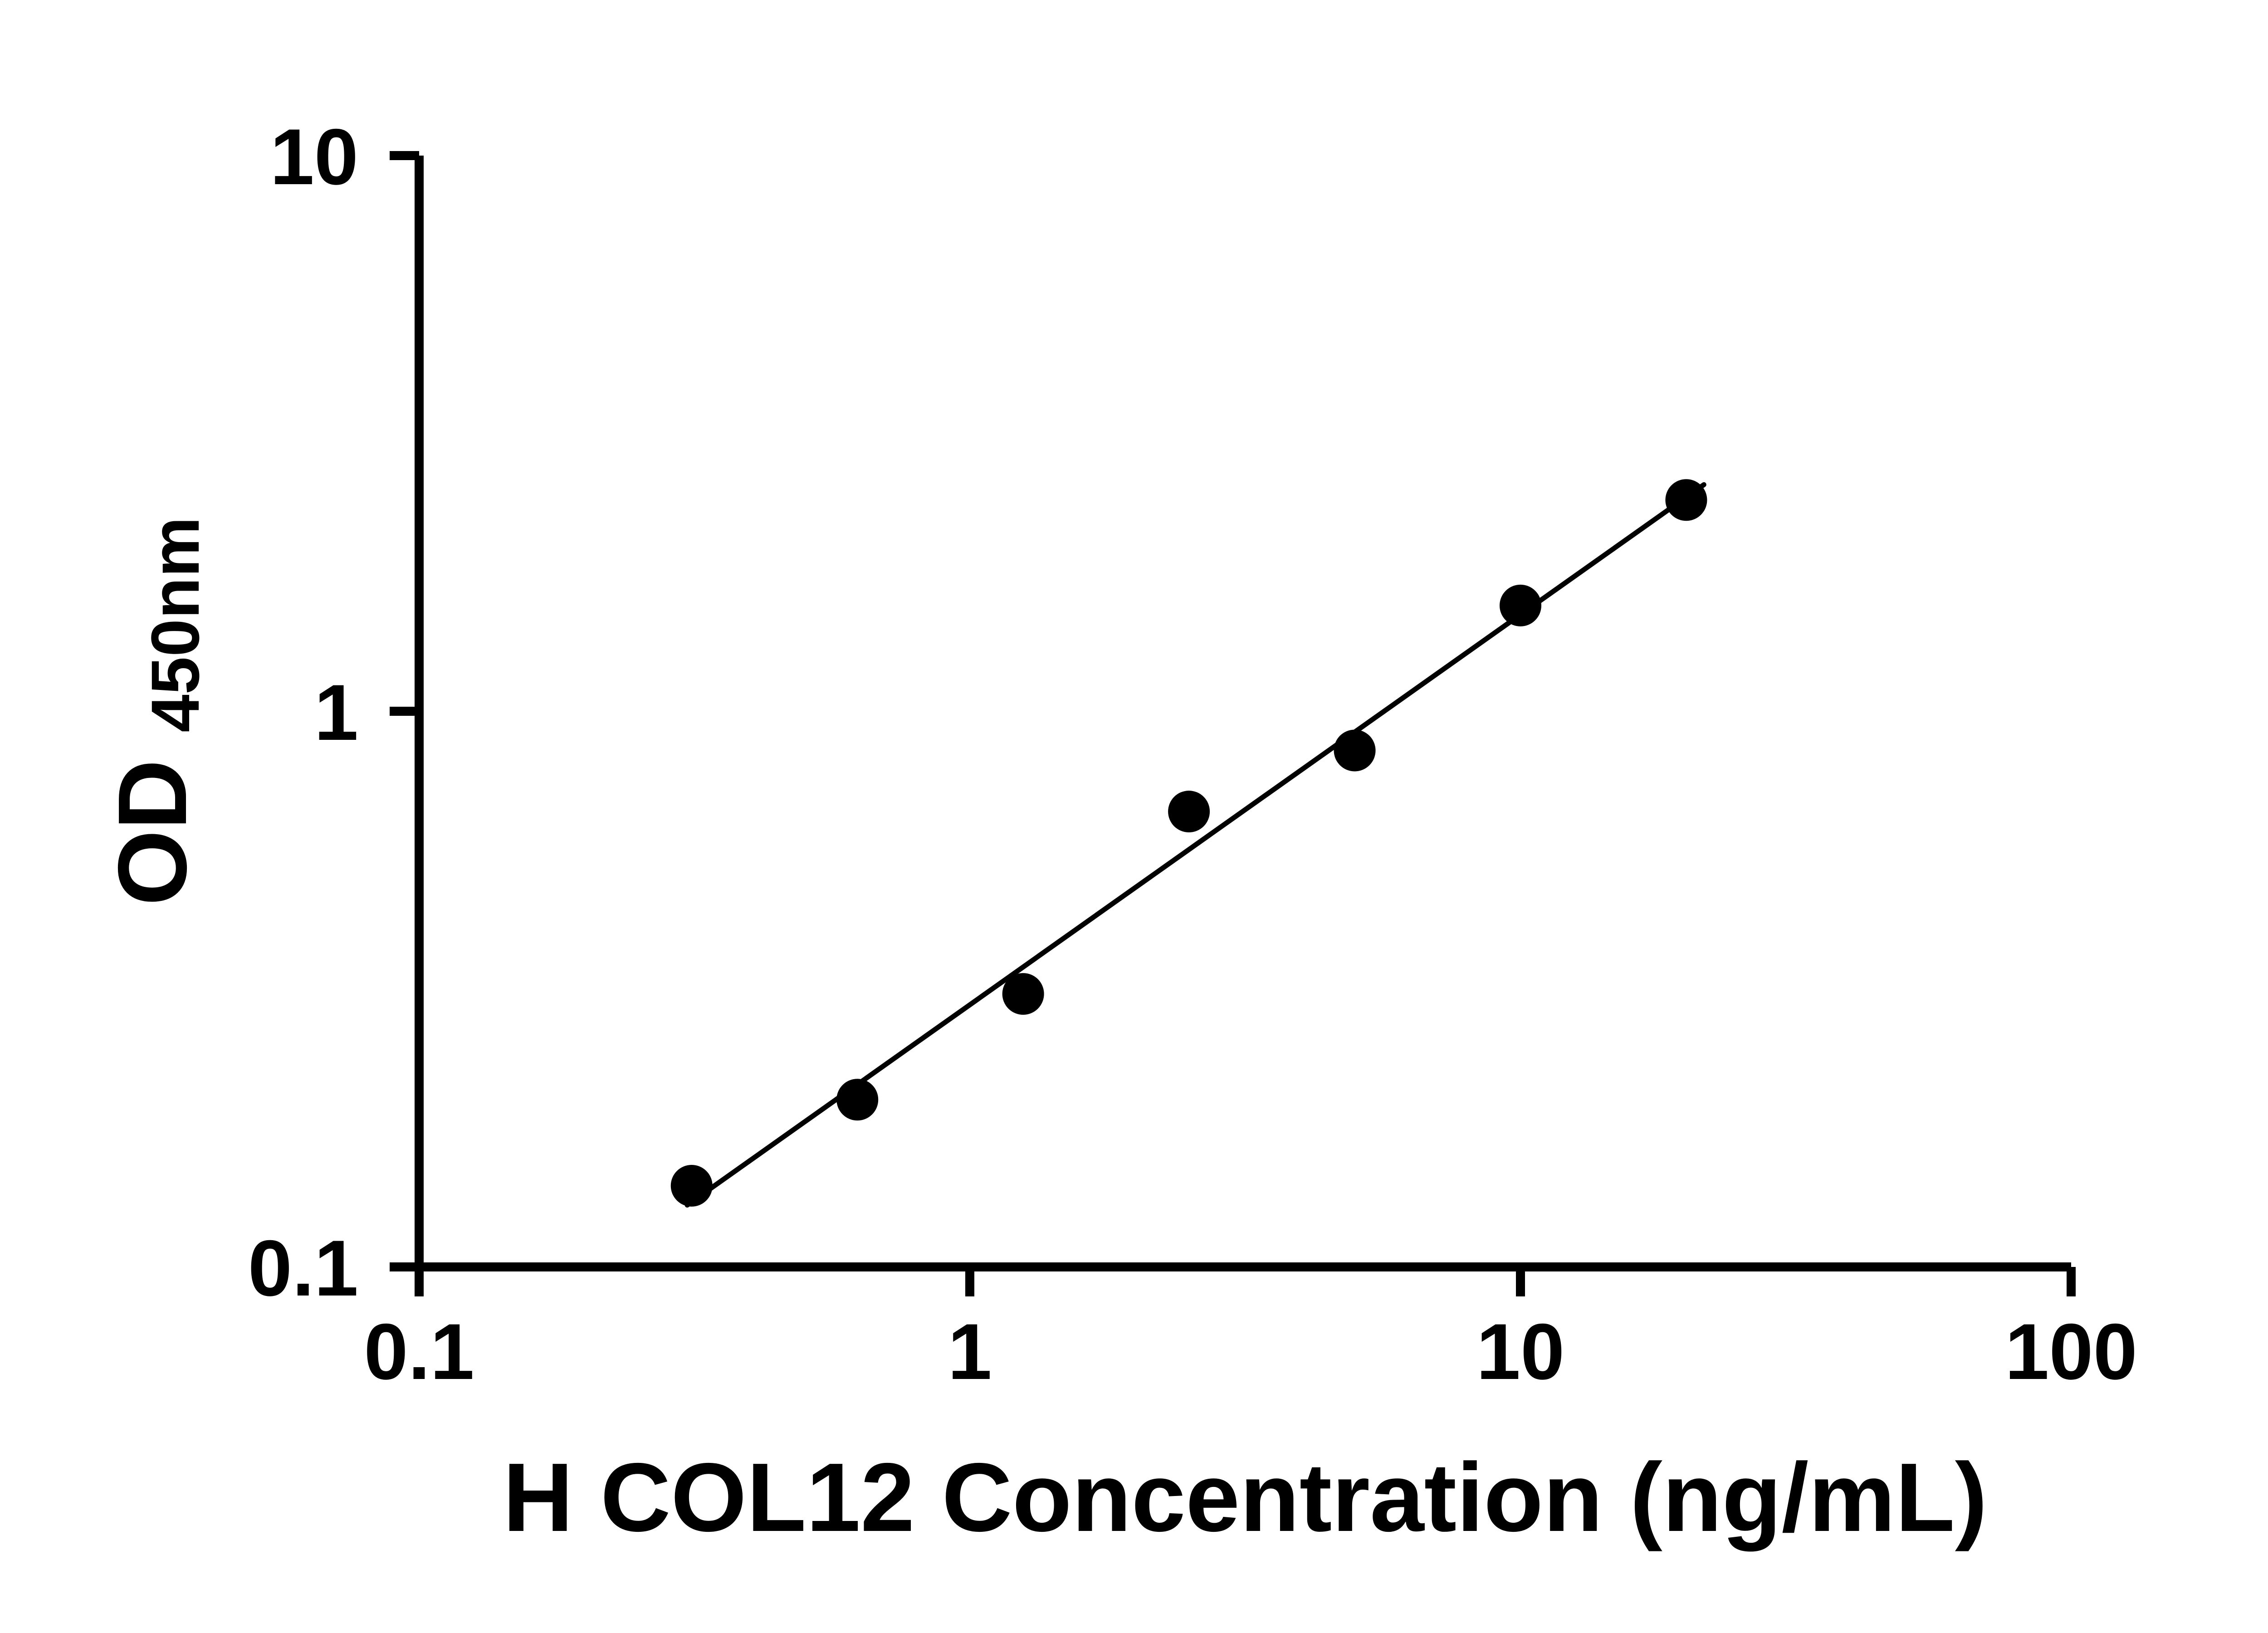 The image size is (2268, 1633). What do you see at coordinates (175, 624) in the screenshot?
I see `y-axis-title-subscript: 450nm` at bounding box center [175, 624].